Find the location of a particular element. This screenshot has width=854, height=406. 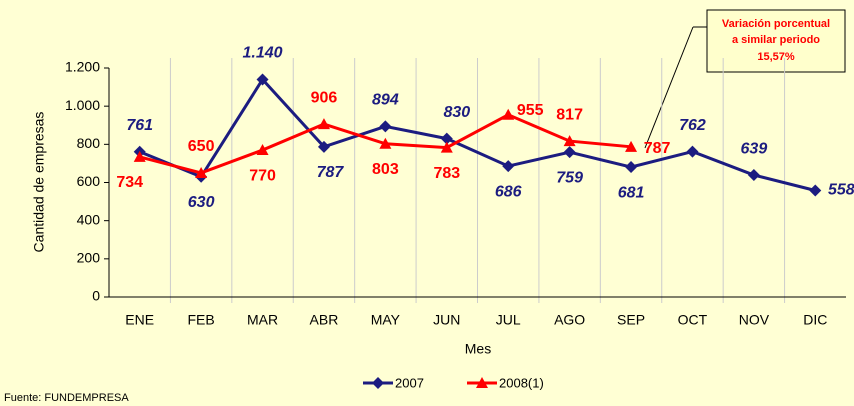

y-axis-label: Cantidad de empresas is located at coordinates (39, 182).